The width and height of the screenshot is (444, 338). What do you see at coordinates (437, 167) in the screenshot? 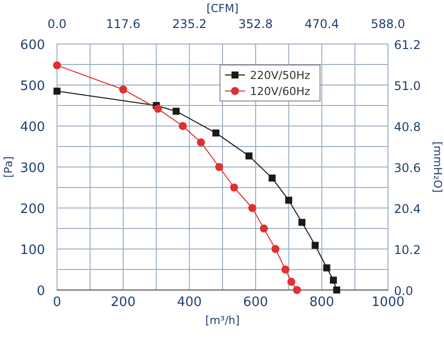
I see `y2-axis-title: [mmH₂O]` at bounding box center [437, 167].